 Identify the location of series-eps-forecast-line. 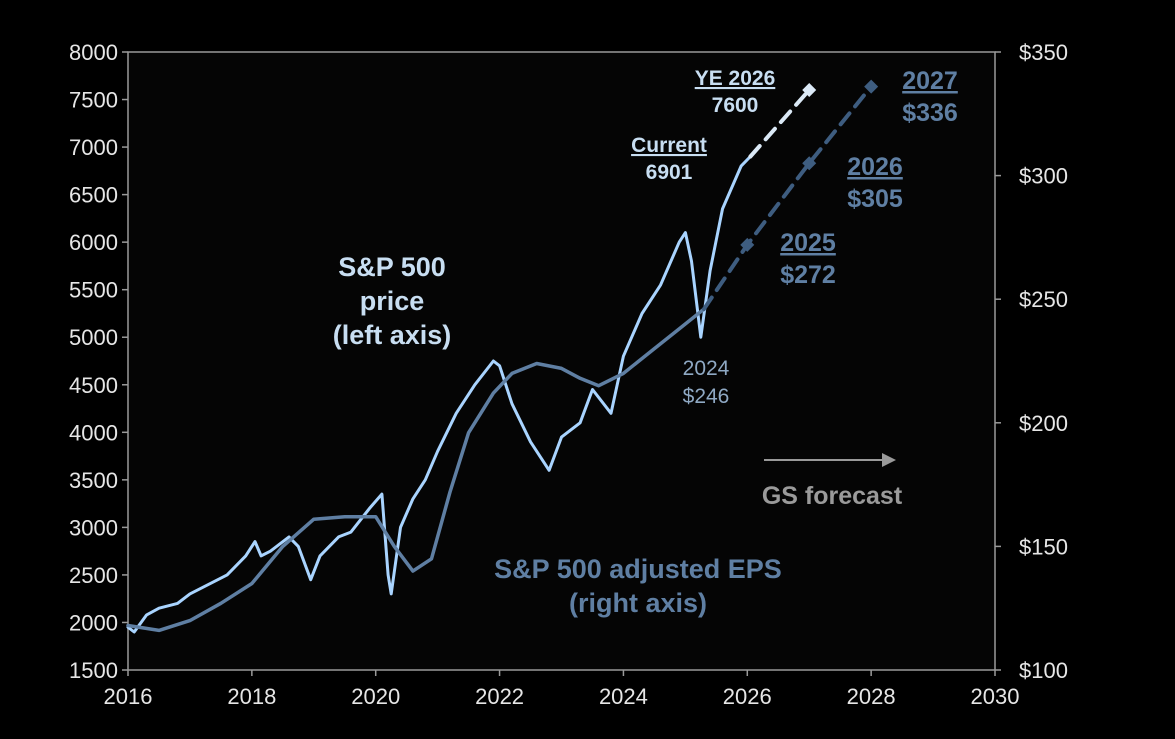
(787, 198).